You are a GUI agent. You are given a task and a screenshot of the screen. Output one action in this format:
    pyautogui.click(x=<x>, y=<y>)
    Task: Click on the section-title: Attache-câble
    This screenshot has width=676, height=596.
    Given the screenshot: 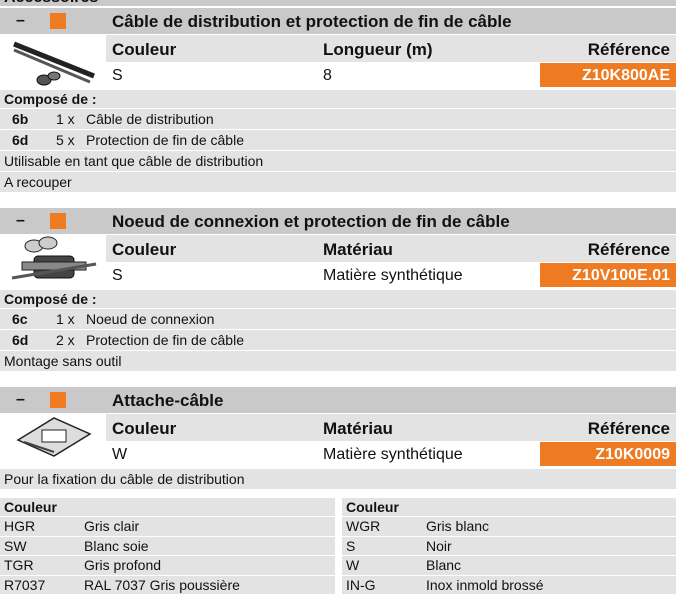 What is the action you would take?
    pyautogui.click(x=168, y=400)
    